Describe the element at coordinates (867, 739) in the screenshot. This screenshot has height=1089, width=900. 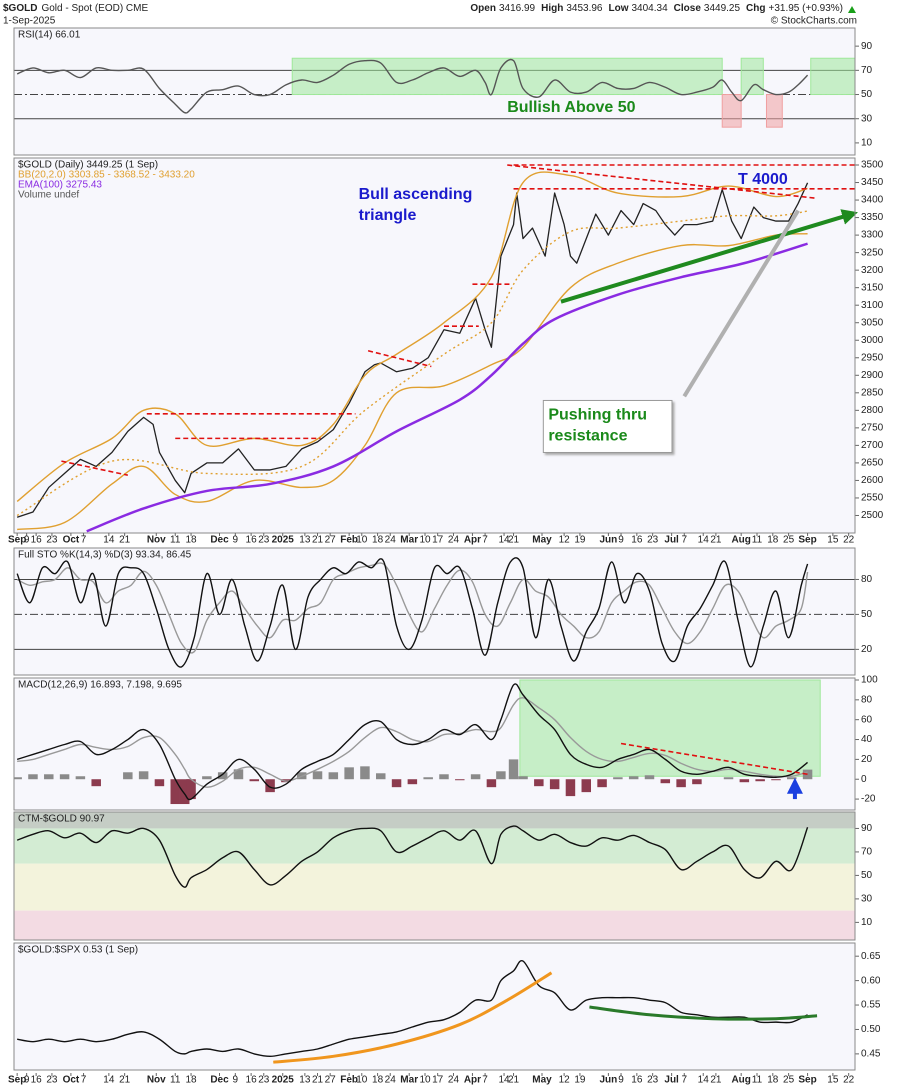
I see `y-tick-label: 40` at that location.